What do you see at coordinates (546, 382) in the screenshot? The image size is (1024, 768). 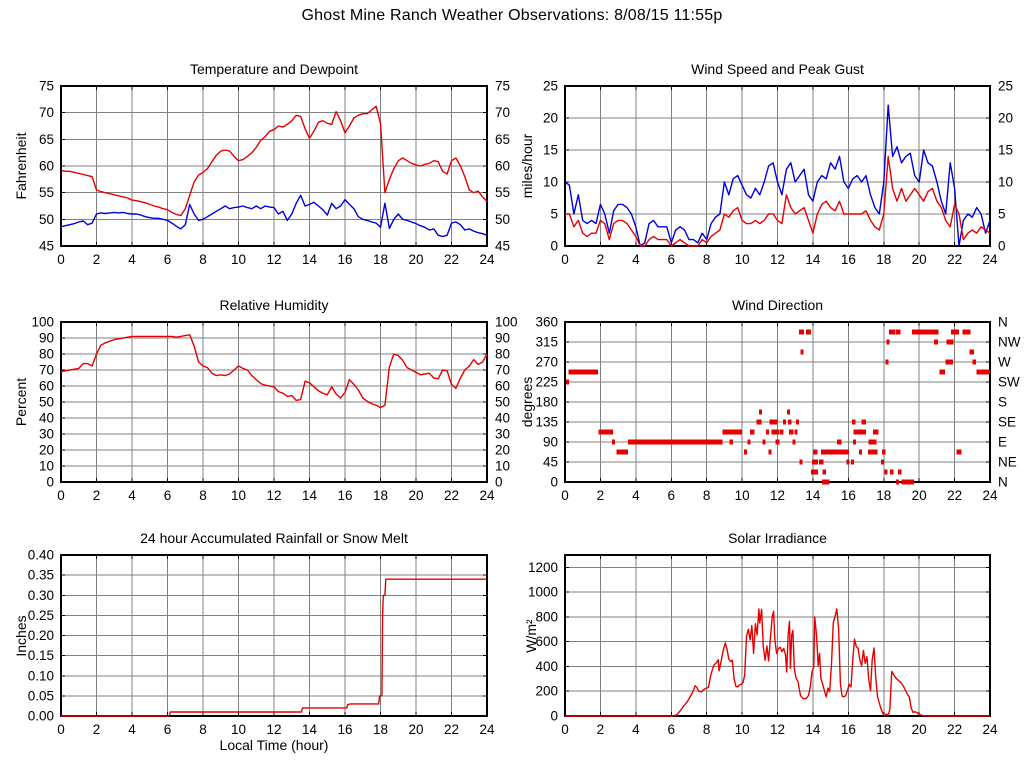 I see `svg-text: 225` at bounding box center [546, 382].